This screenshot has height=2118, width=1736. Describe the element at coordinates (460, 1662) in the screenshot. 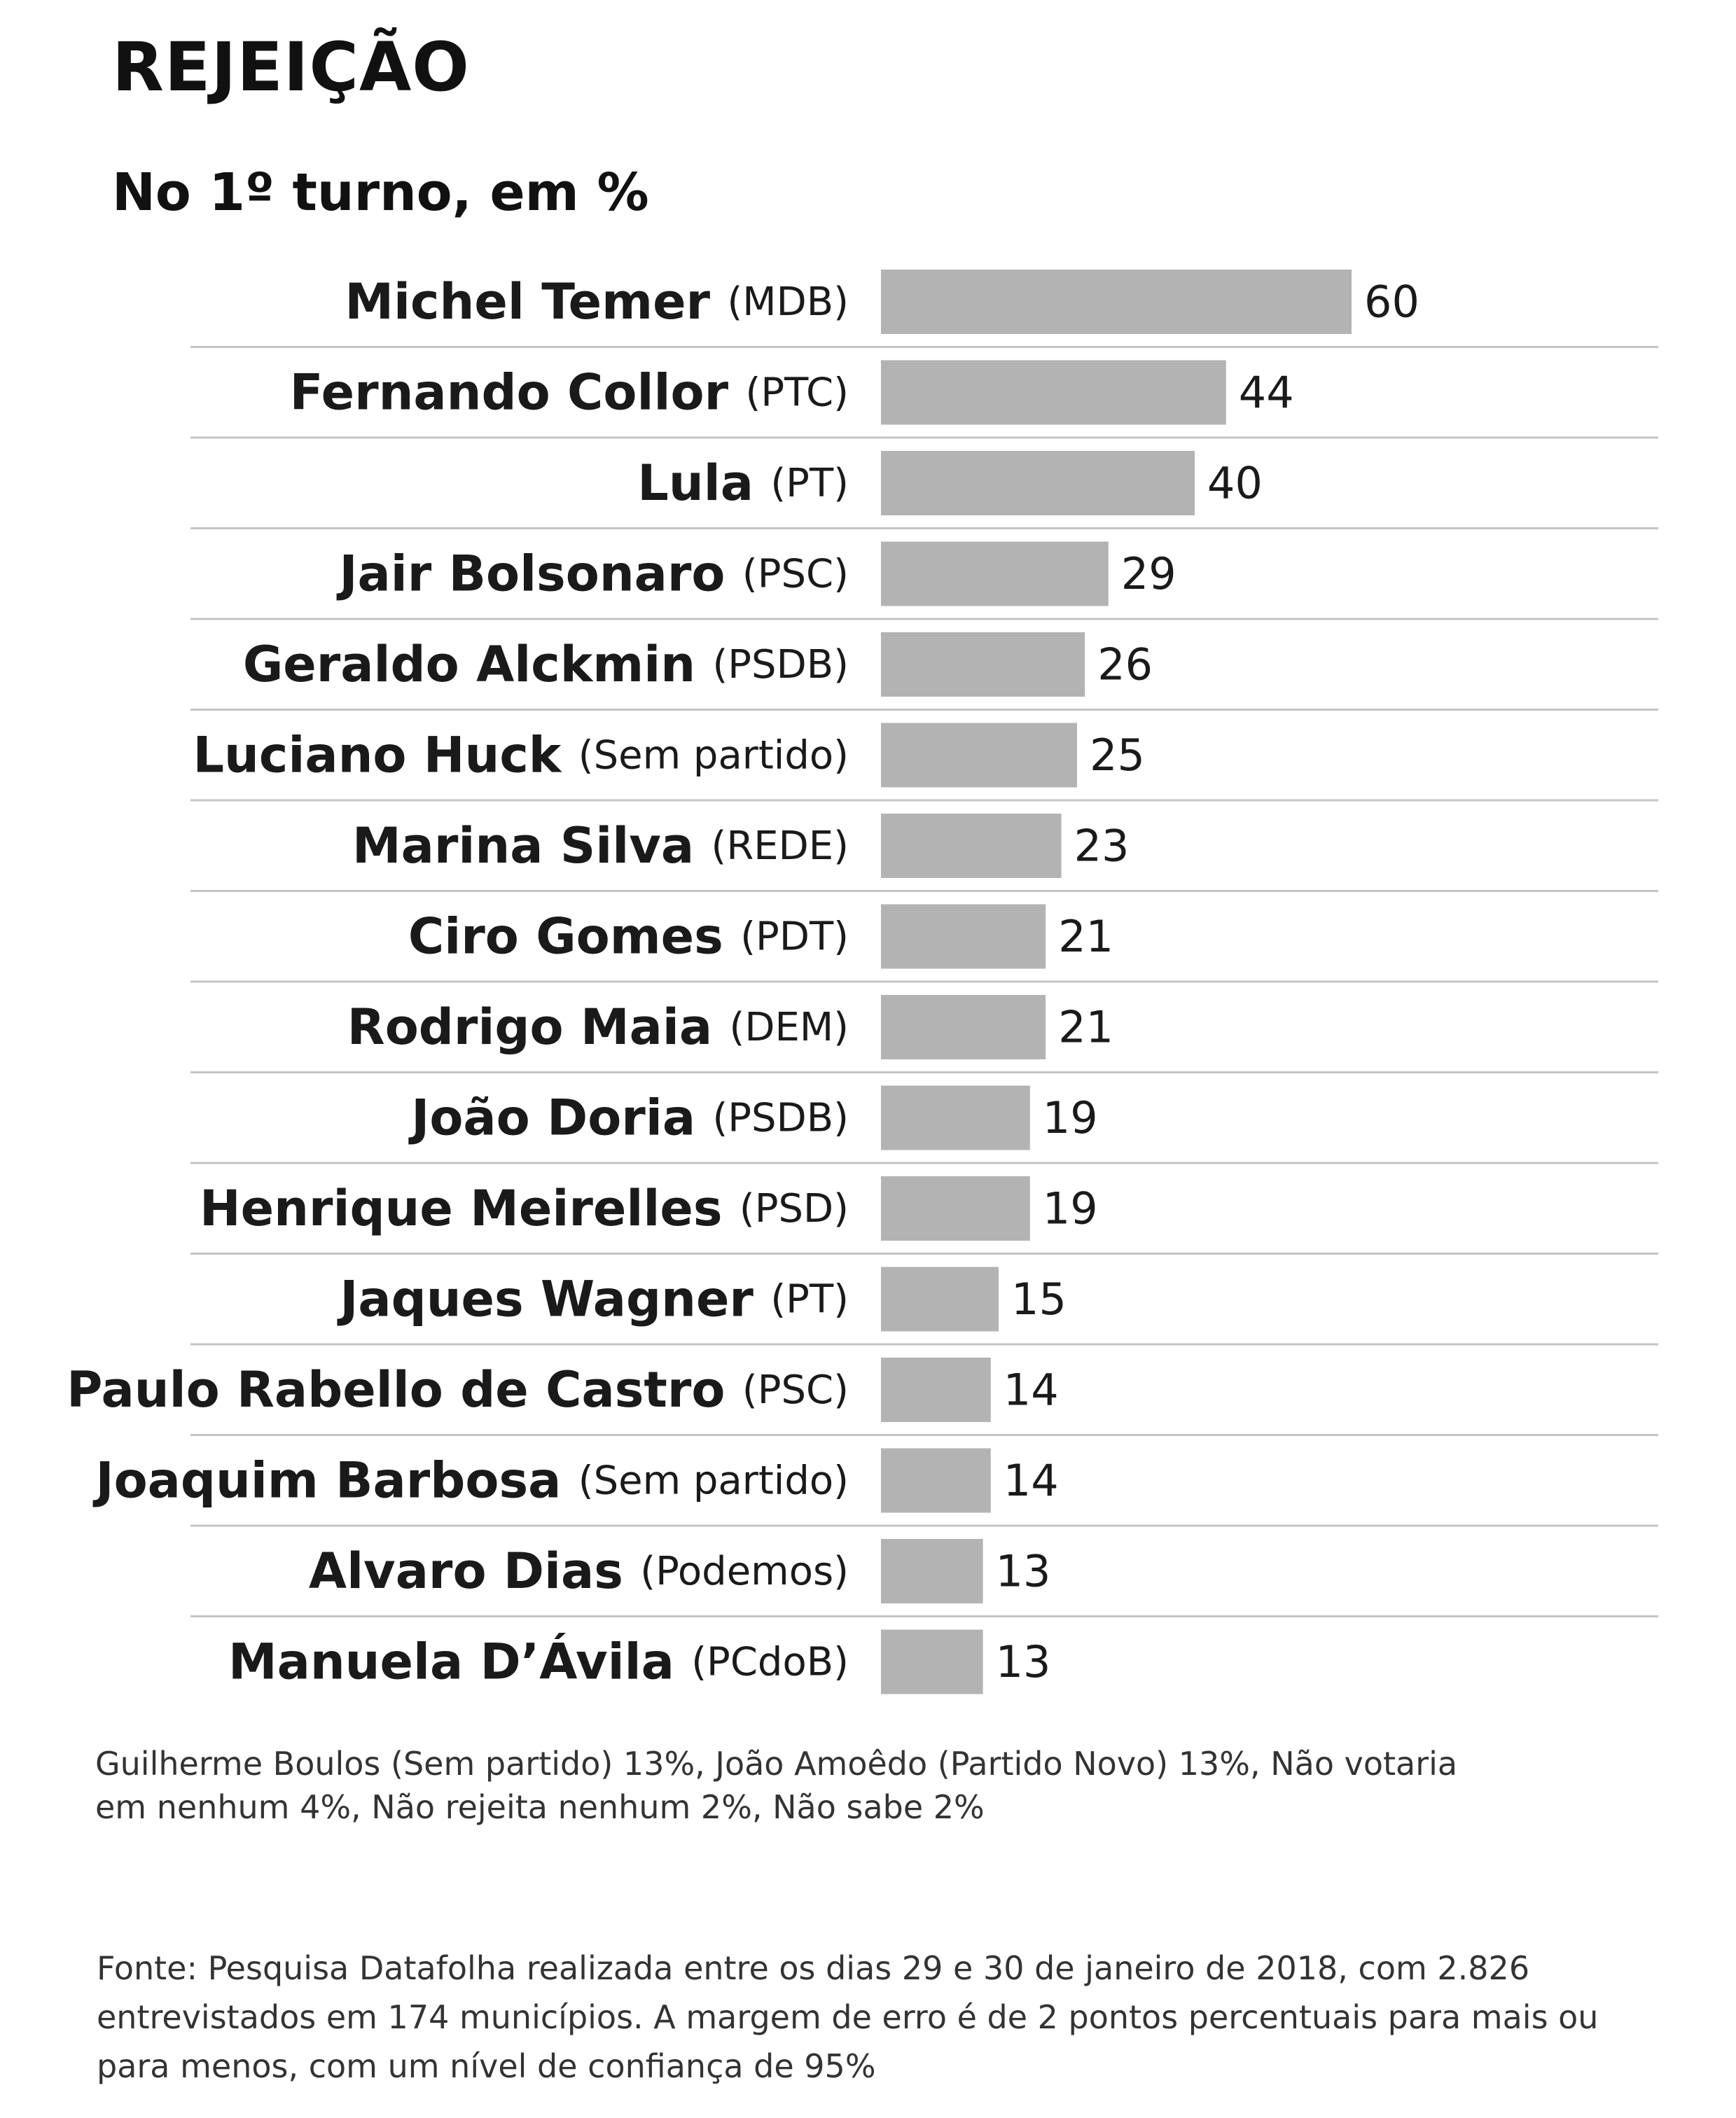

I see `candidate-name: Manuela D’Ávila` at that location.